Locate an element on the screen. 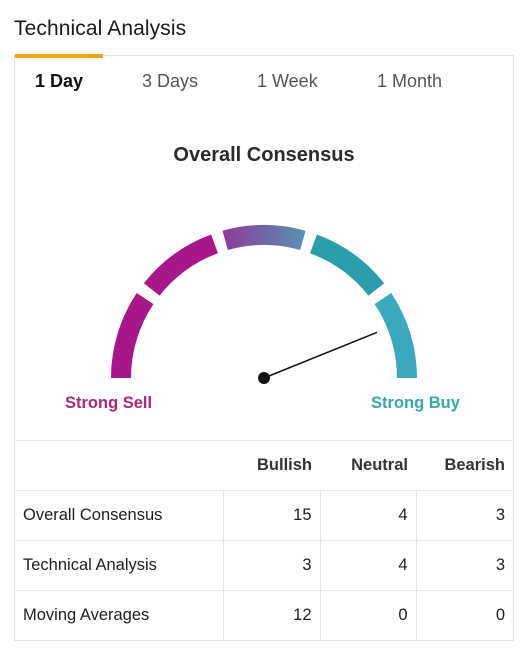 The width and height of the screenshot is (527, 651). bullish-count: 3 is located at coordinates (271, 565).